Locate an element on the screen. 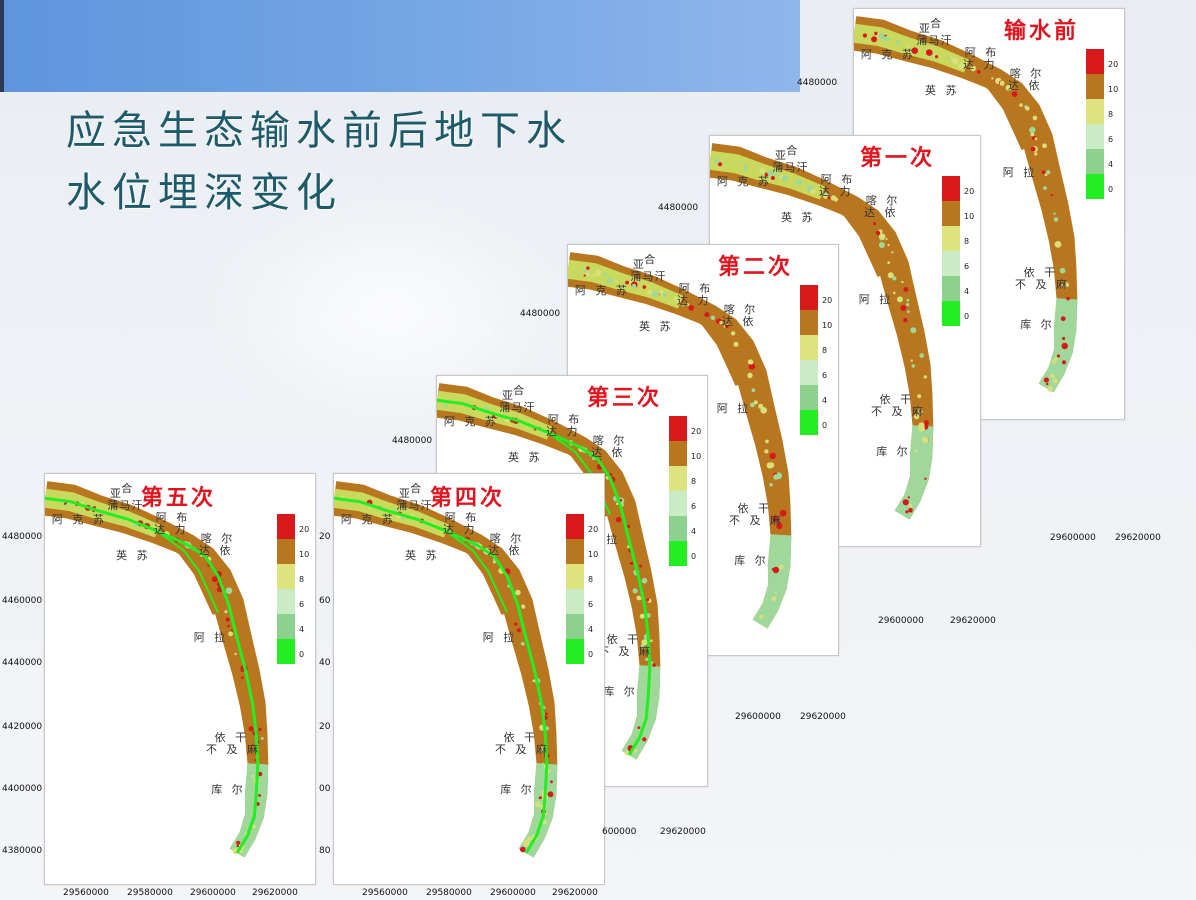  place-label-dayi: 达 依 is located at coordinates (216, 550).